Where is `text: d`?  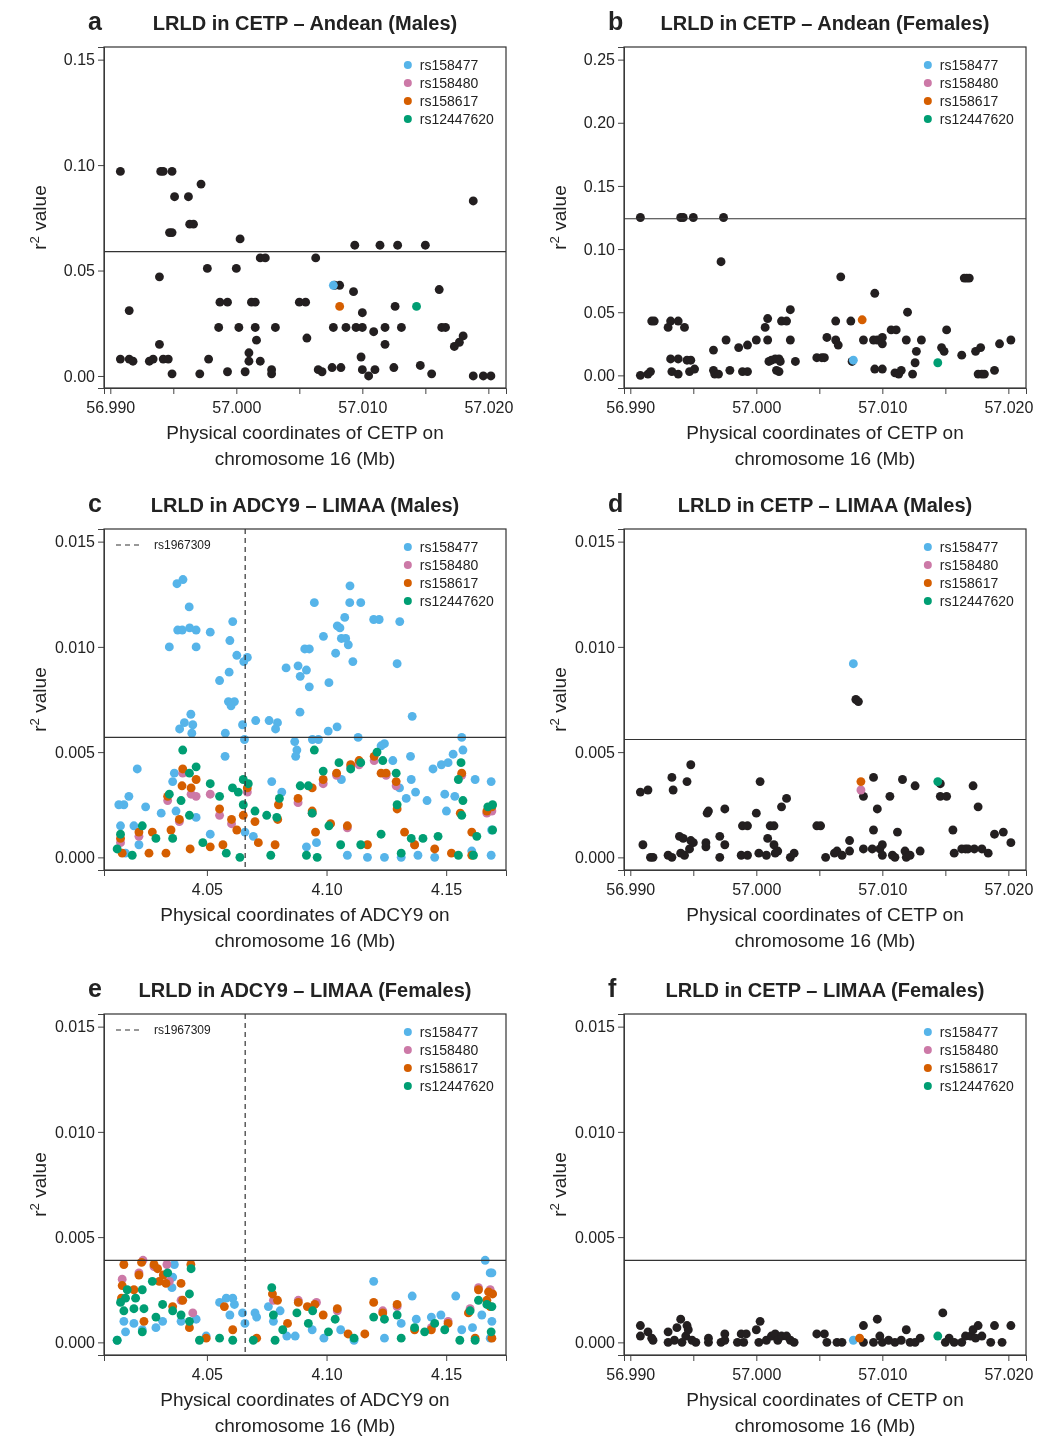
text: d is located at coordinates (616, 503).